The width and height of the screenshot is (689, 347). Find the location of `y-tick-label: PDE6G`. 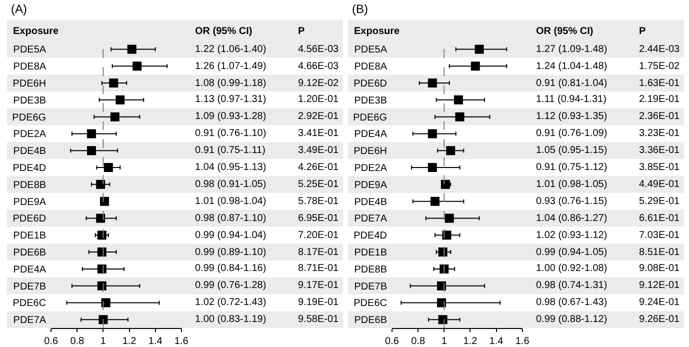

y-tick-label: PDE6G is located at coordinates (370, 118).